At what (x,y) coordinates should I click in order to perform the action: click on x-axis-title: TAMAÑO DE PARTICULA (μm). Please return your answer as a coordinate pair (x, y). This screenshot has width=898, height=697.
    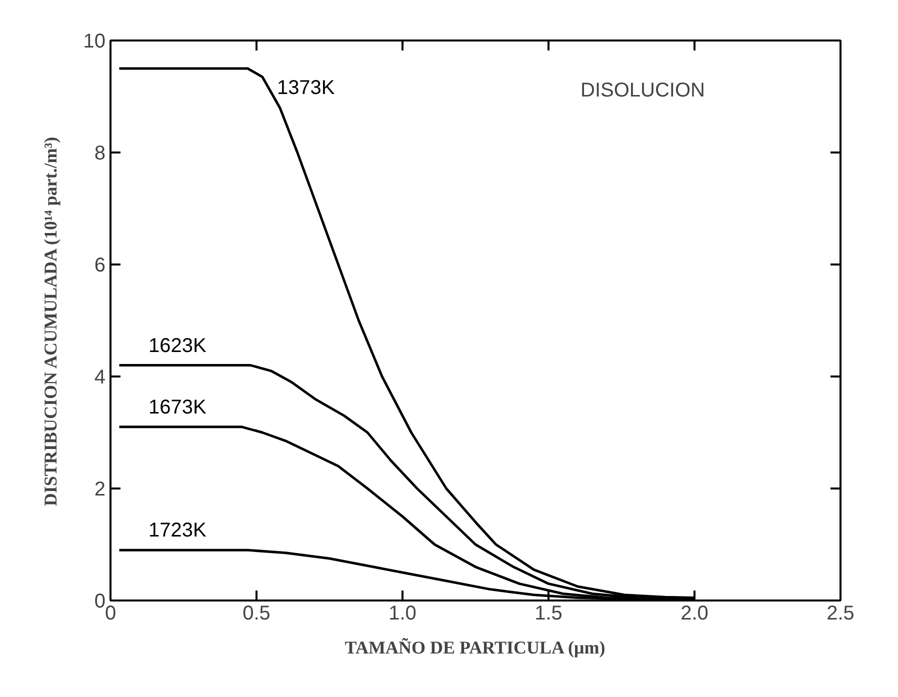
    Looking at the image, I should click on (475, 648).